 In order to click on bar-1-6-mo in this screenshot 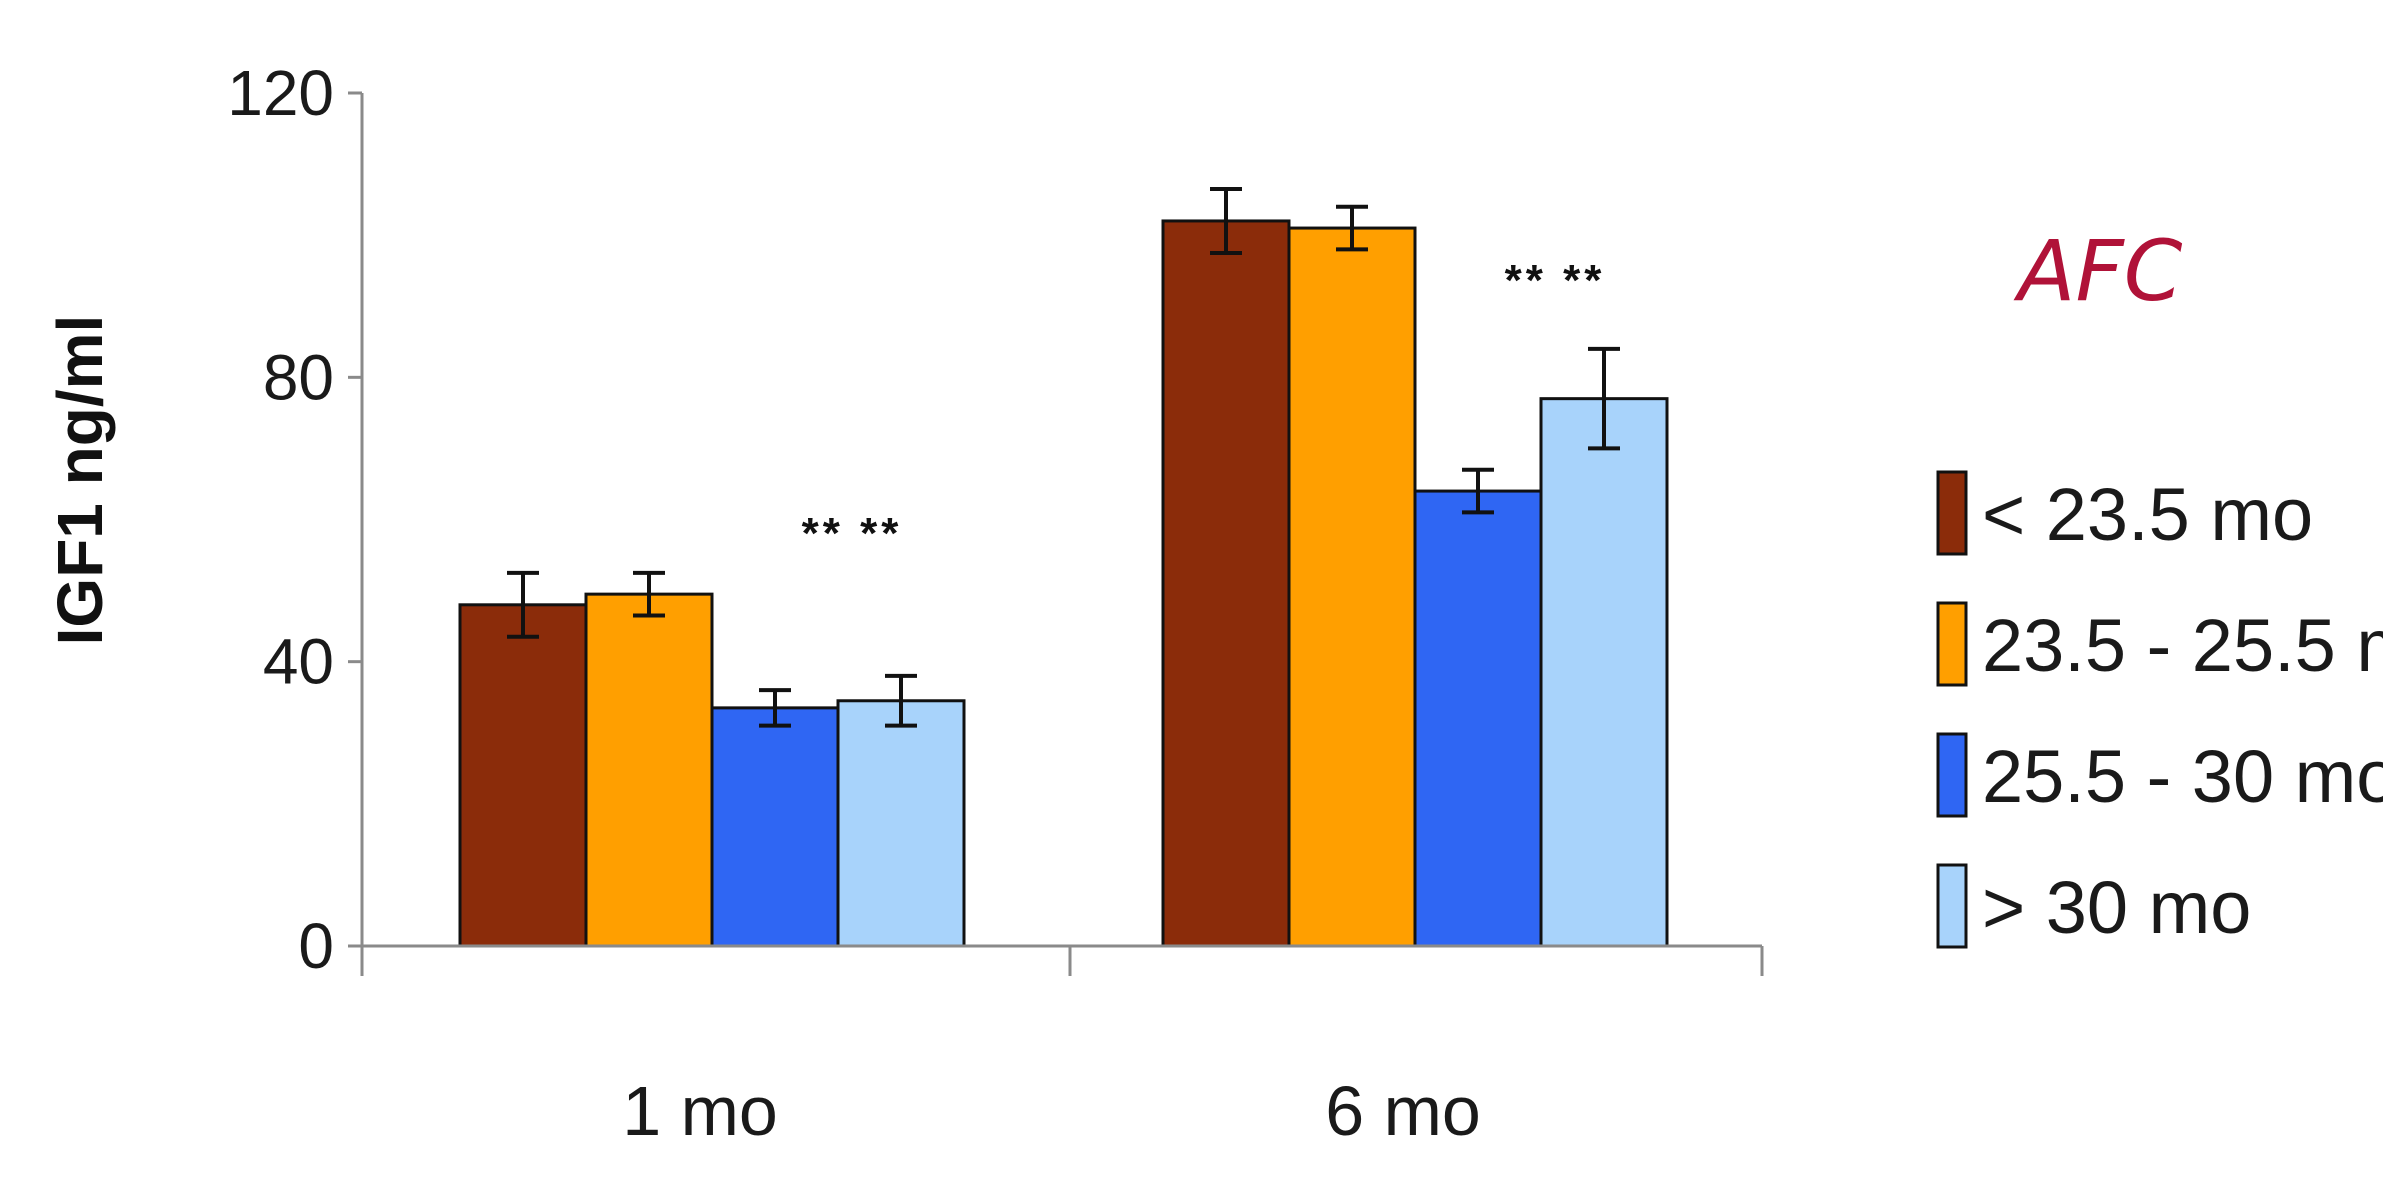, I will do `click(1226, 583)`.